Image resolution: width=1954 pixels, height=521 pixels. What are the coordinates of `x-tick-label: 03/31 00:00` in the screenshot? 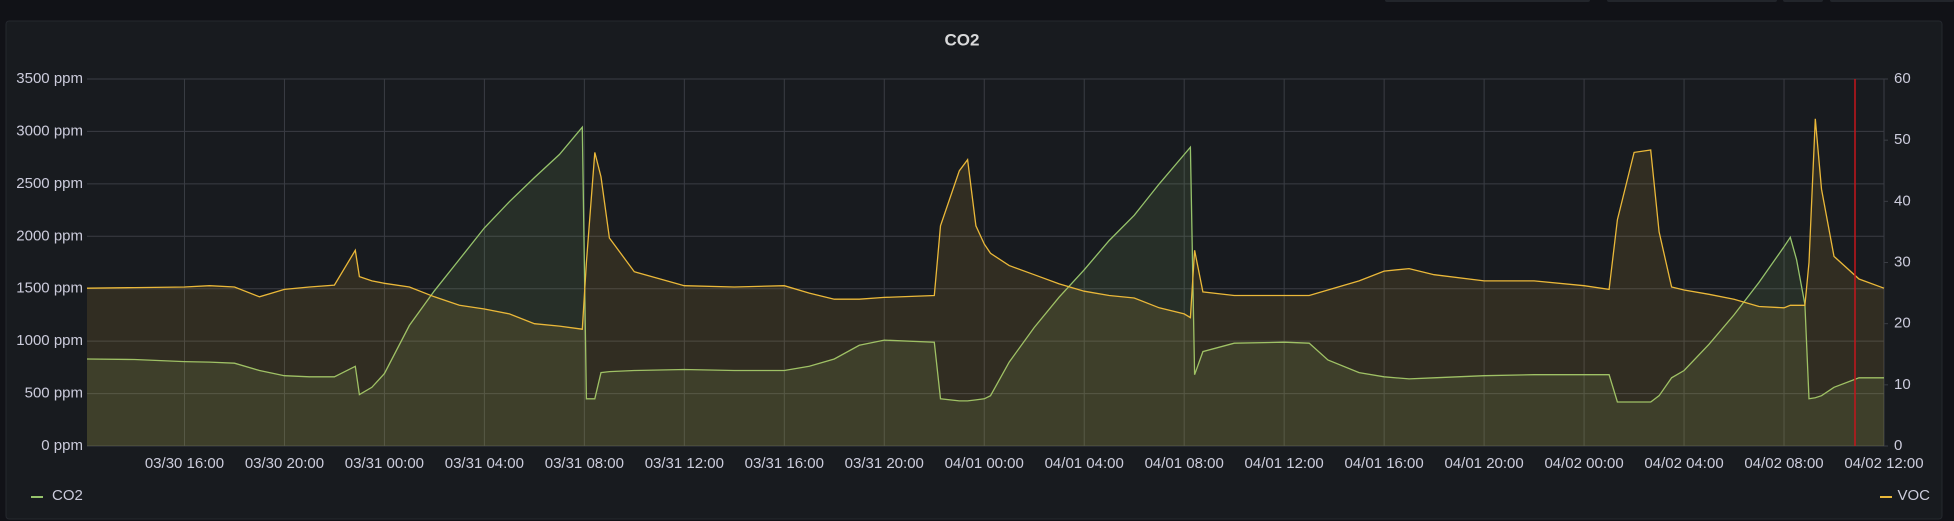 It's located at (384, 463).